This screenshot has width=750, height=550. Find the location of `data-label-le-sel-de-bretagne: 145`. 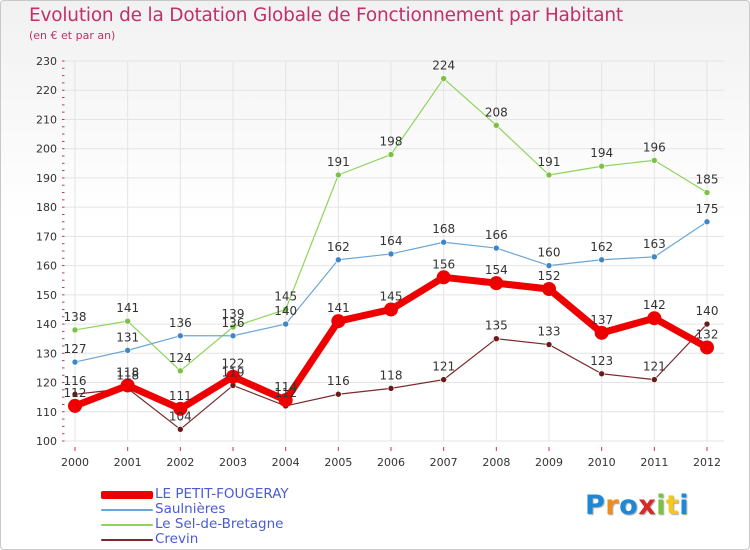

data-label-le-sel-de-bretagne: 145 is located at coordinates (285, 296).